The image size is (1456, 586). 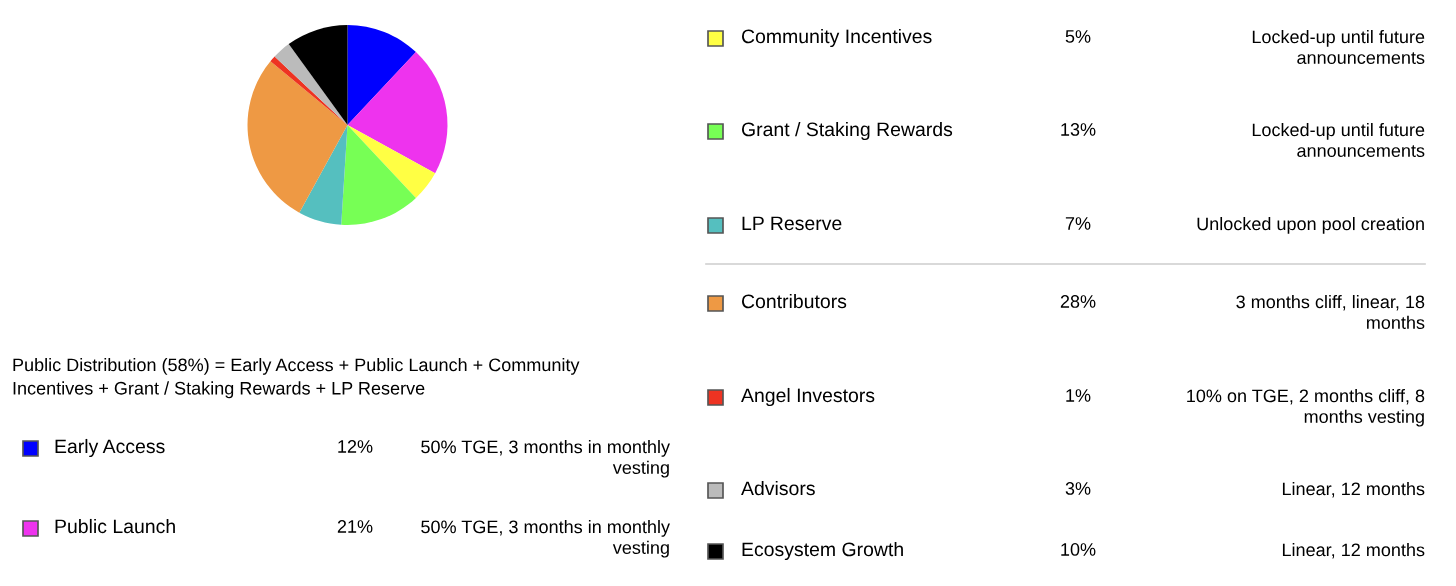 What do you see at coordinates (296, 378) in the screenshot?
I see `text: Public Distribution (58%) = Early Access + Public Launch + Community Incentives + Grant / Staking Rewards + LP Reserve` at bounding box center [296, 378].